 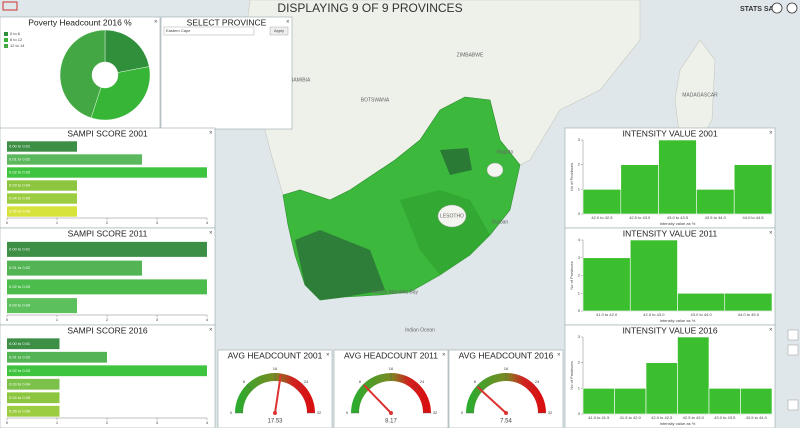 What do you see at coordinates (20, 211) in the screenshot?
I see `bar-label: 0.05 to 0.06` at bounding box center [20, 211].